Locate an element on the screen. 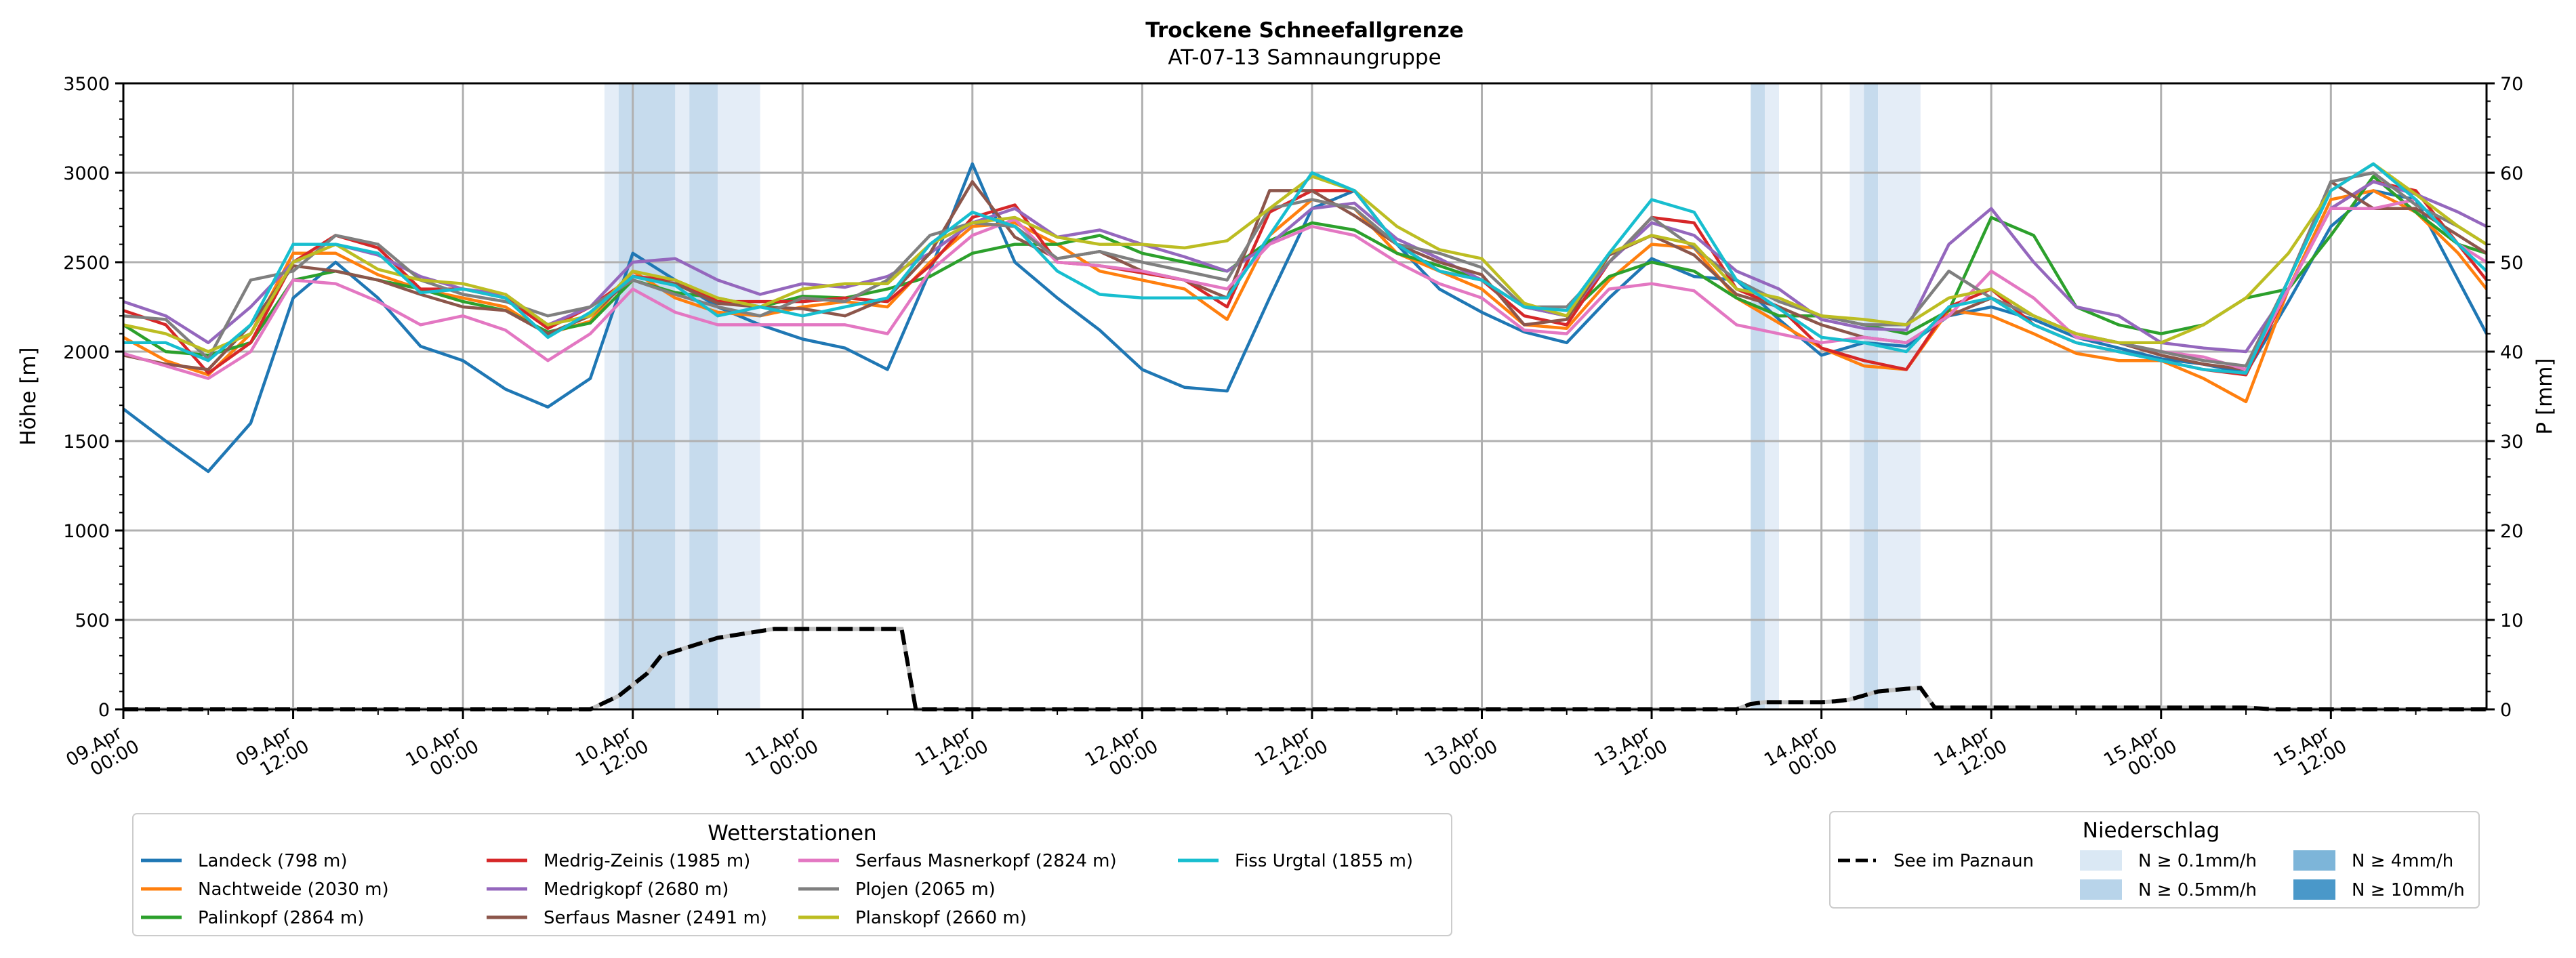 The height and width of the screenshot is (958, 2576). y-tick-label: 2500 is located at coordinates (86, 263).